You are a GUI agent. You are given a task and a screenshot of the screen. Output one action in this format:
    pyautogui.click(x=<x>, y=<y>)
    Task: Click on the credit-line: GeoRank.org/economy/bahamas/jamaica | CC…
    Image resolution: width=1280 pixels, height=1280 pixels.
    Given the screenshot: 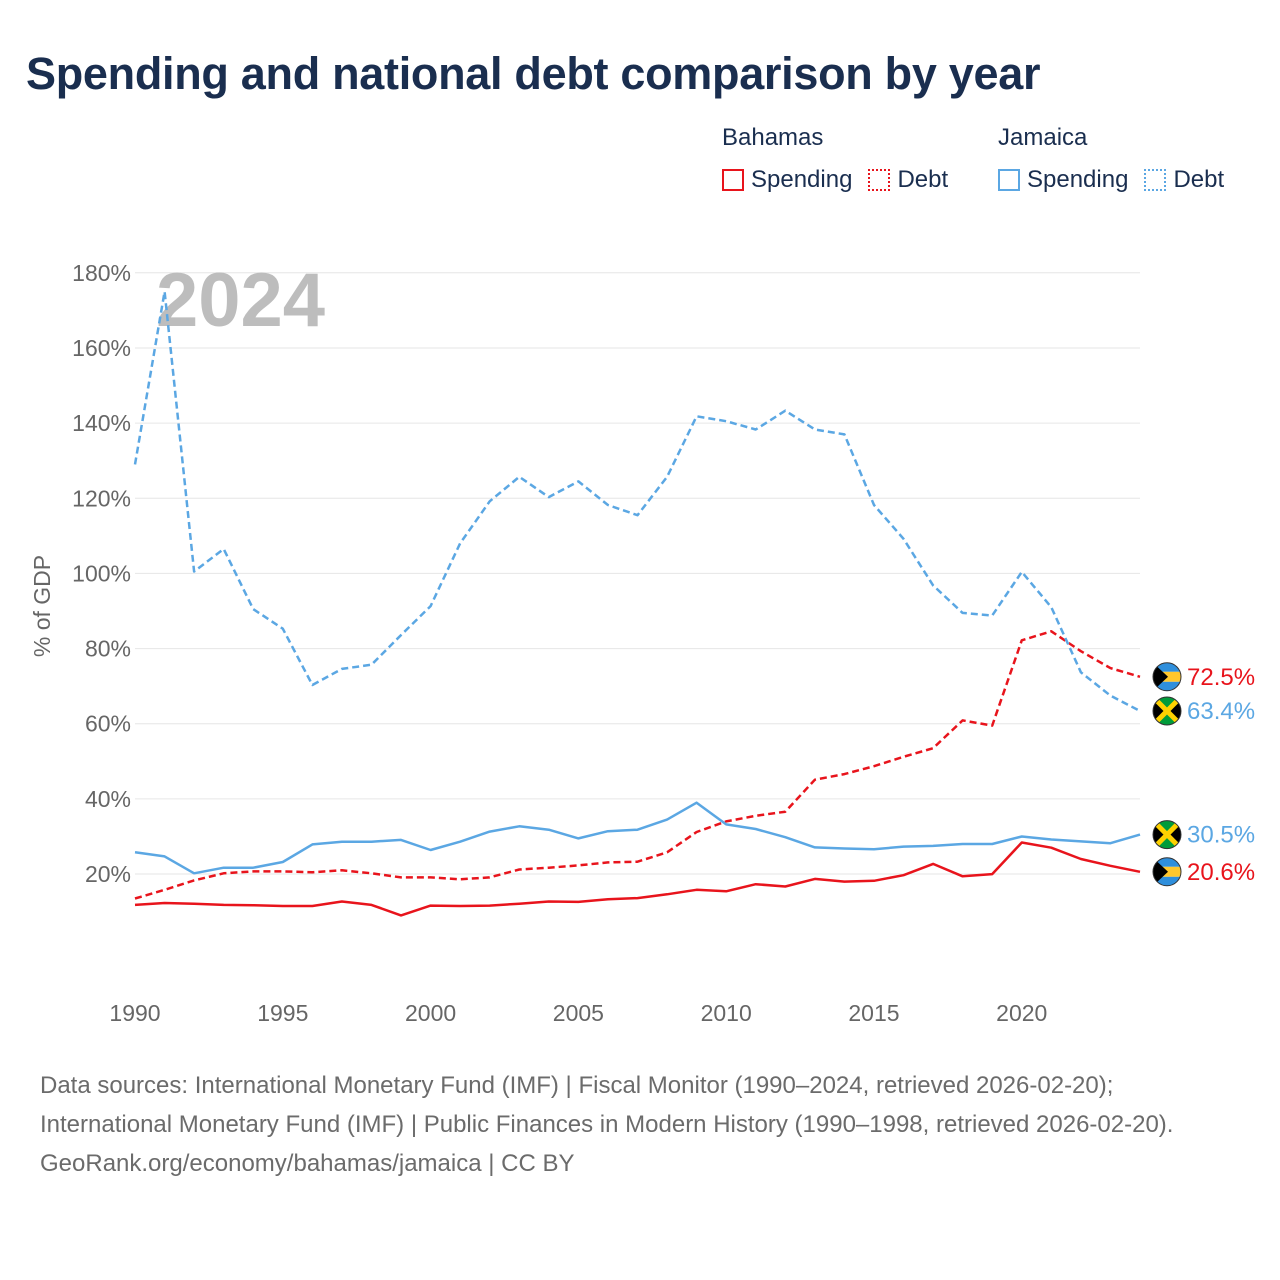 What is the action you would take?
    pyautogui.click(x=307, y=1163)
    